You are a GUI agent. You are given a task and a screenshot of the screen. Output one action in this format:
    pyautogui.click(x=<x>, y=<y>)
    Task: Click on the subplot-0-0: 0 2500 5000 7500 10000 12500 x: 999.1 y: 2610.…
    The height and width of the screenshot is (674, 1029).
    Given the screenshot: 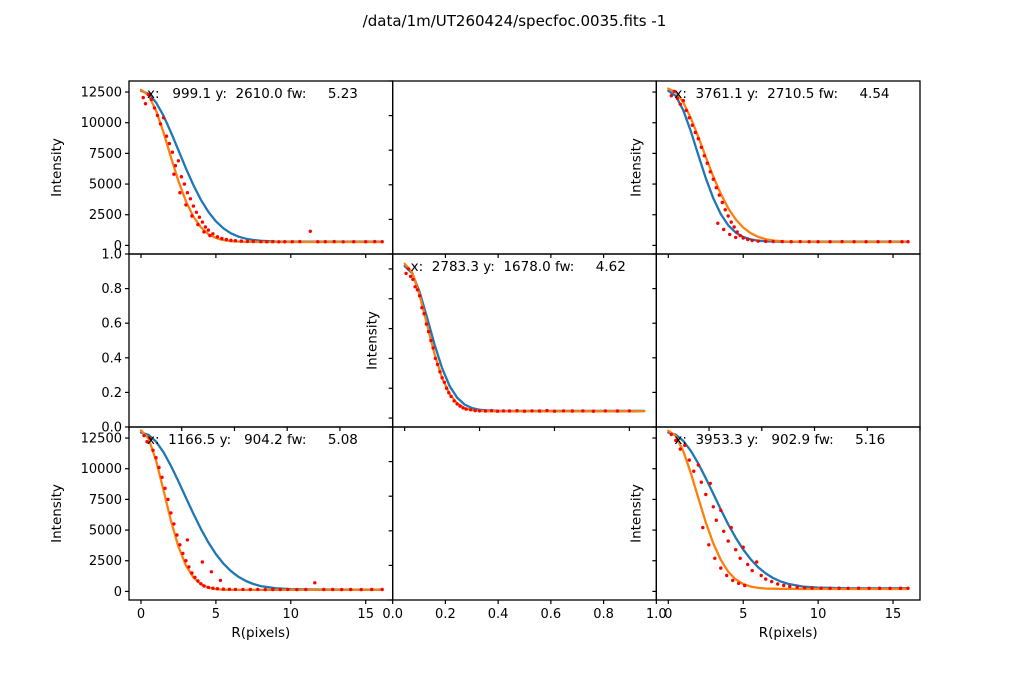 What is the action you would take?
    pyautogui.click(x=221, y=169)
    